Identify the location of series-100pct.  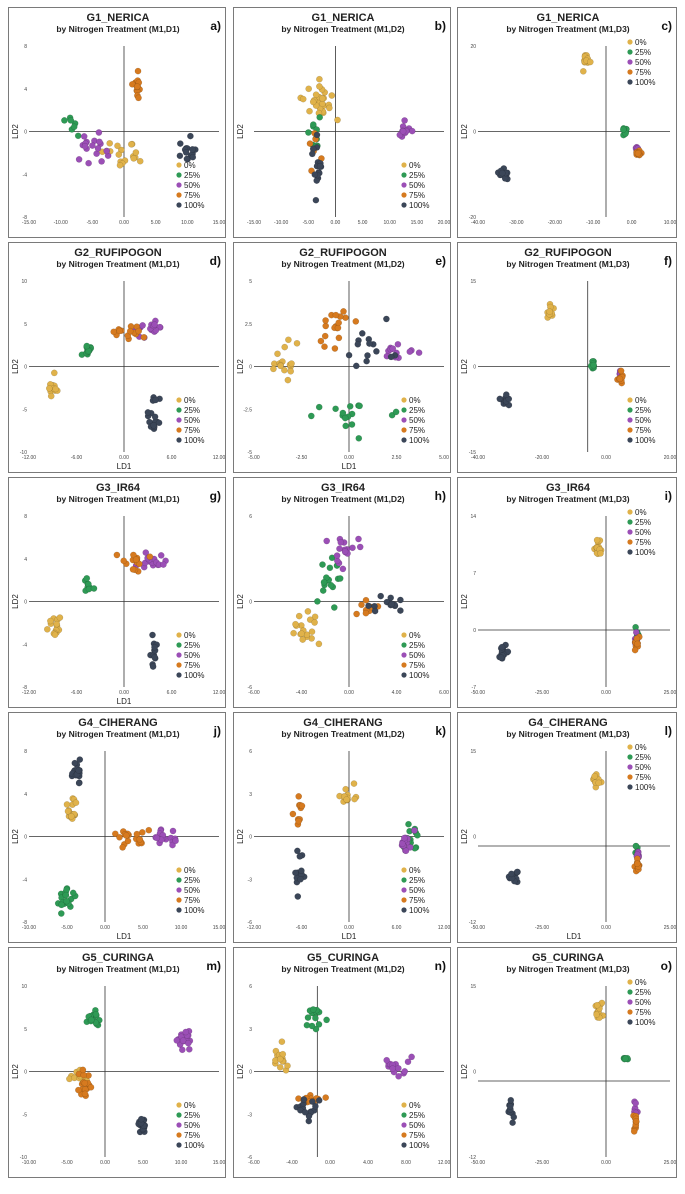
(153, 413).